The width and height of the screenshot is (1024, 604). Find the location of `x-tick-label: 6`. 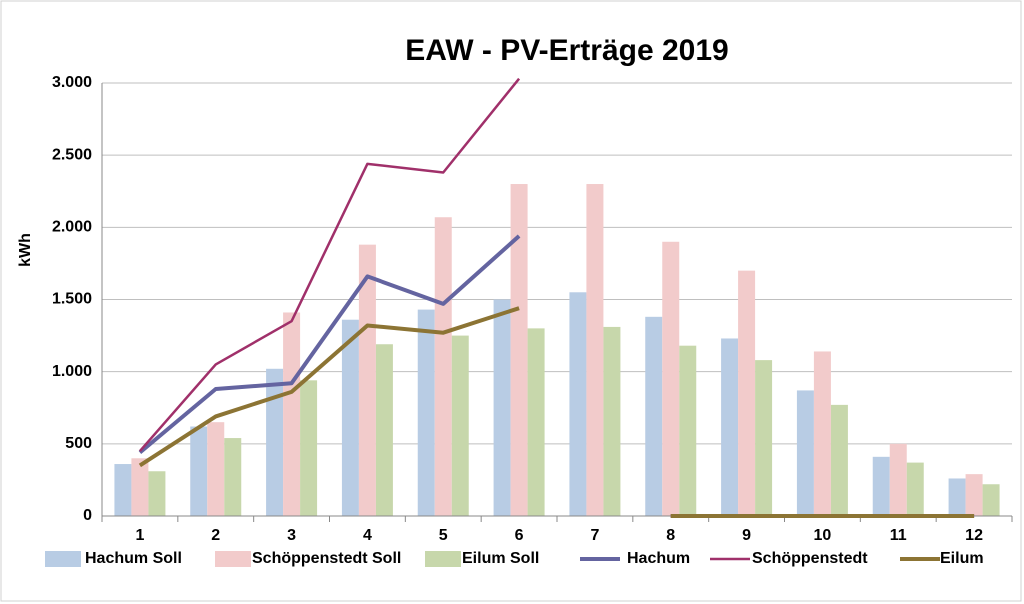

x-tick-label: 6 is located at coordinates (519, 535).